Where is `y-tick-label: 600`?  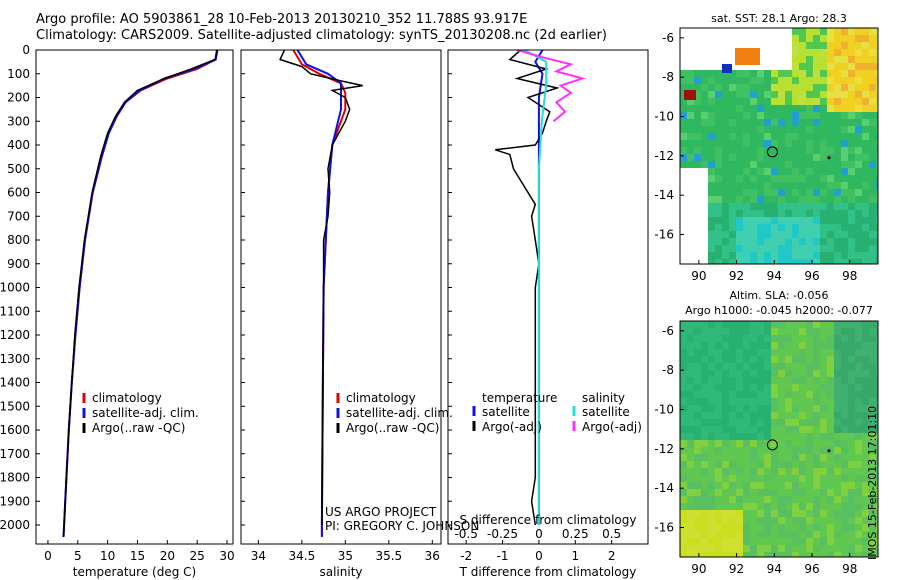
y-tick-label: 600 is located at coordinates (18, 193).